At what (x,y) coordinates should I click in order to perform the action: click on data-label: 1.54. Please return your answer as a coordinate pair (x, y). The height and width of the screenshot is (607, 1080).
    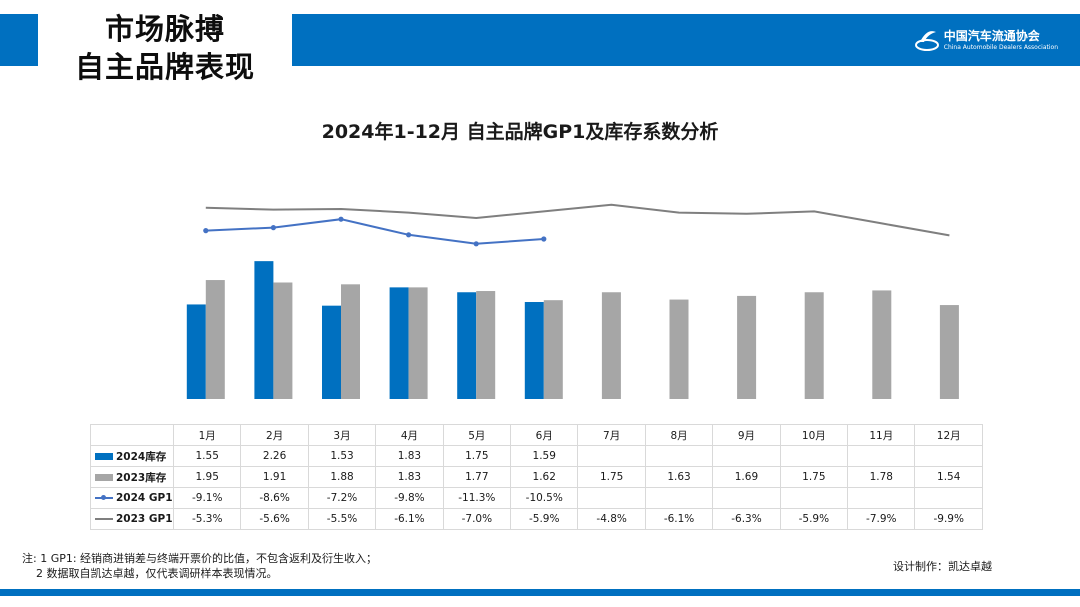
    Looking at the image, I should click on (948, 477).